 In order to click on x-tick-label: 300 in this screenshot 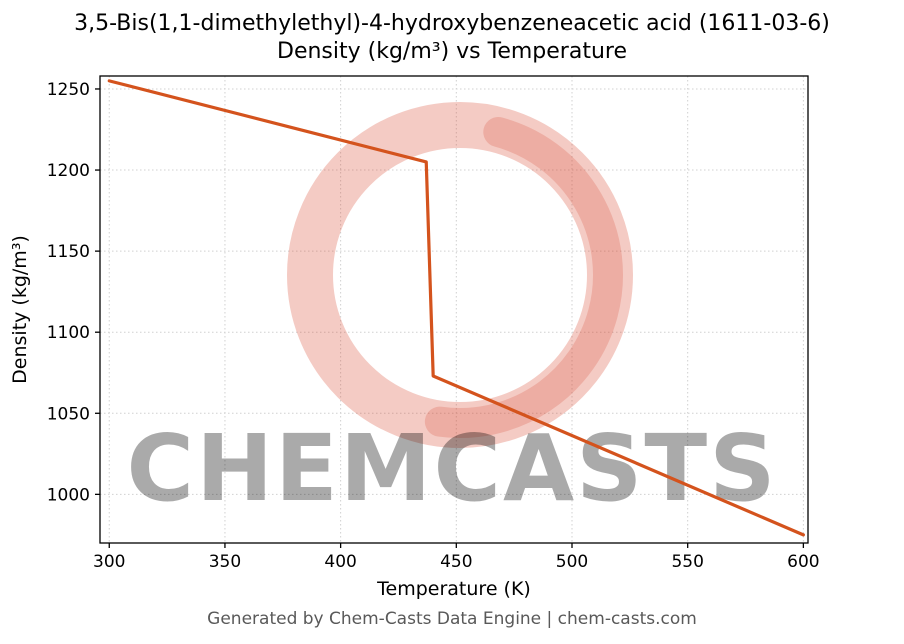, I will do `click(109, 562)`.